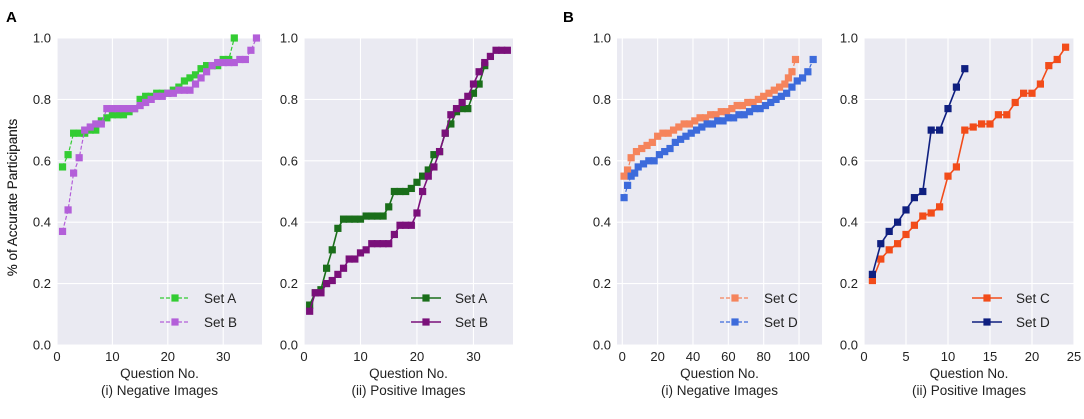 Image resolution: width=1084 pixels, height=419 pixels. Describe the element at coordinates (42, 38) in the screenshot. I see `y-tick-label: 1.0` at that location.